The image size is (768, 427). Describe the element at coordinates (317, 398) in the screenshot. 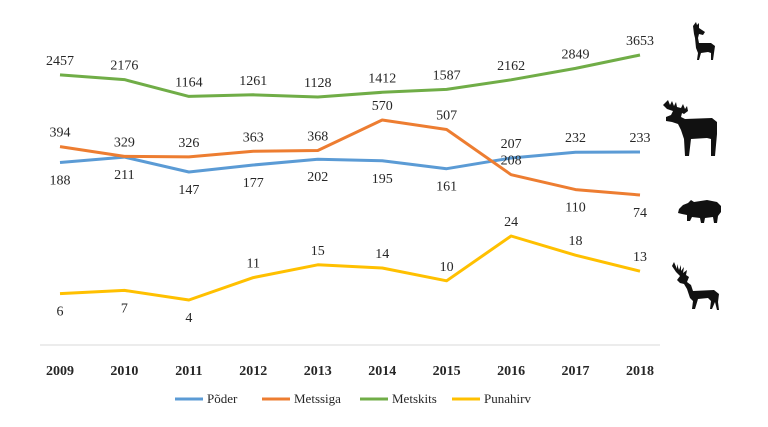

I see `legend-label: Metssiga` at that location.